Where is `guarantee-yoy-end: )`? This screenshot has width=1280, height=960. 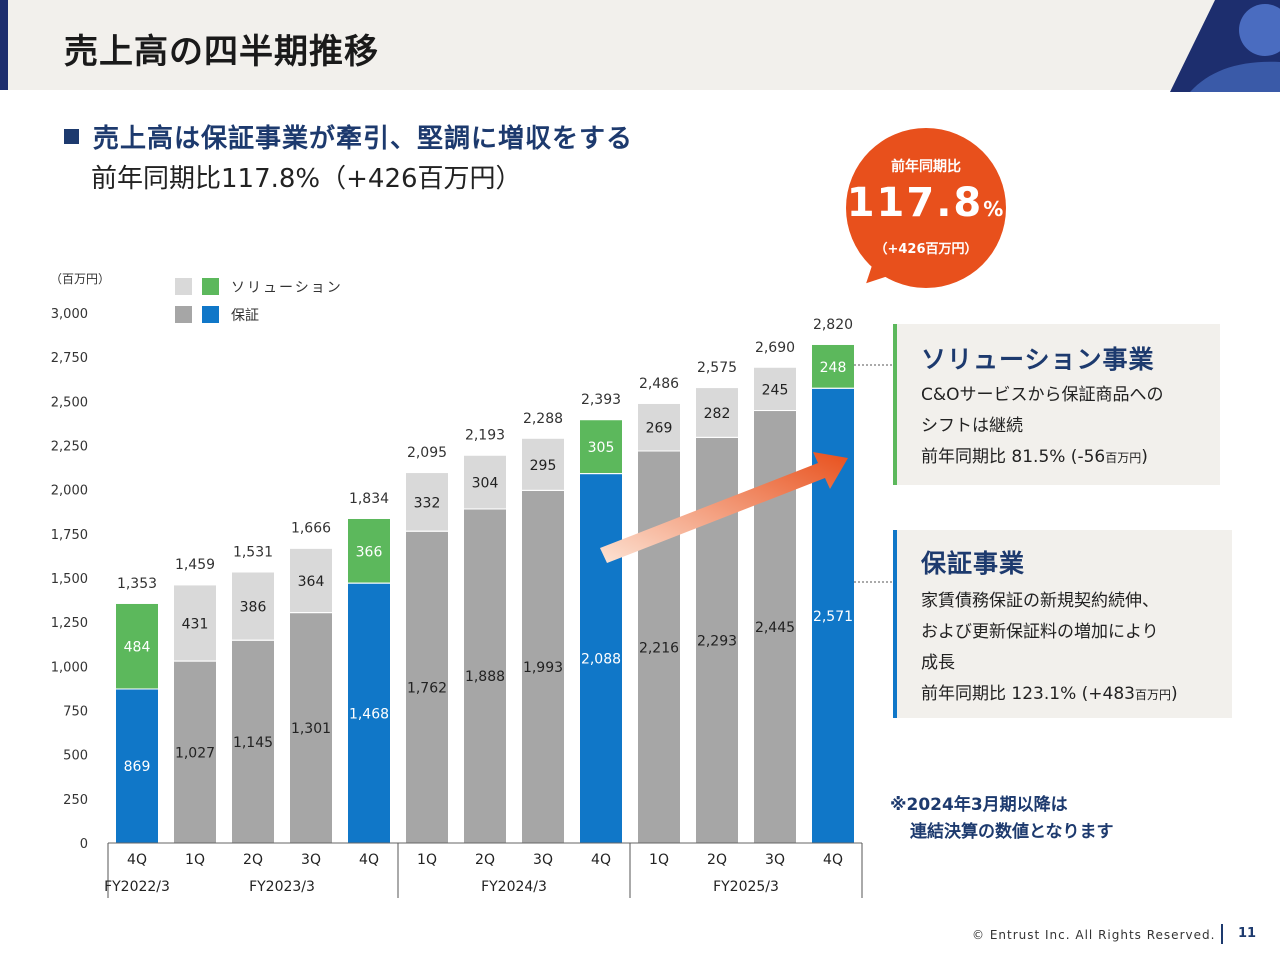
guarantee-yoy-end: ) is located at coordinates (1174, 694).